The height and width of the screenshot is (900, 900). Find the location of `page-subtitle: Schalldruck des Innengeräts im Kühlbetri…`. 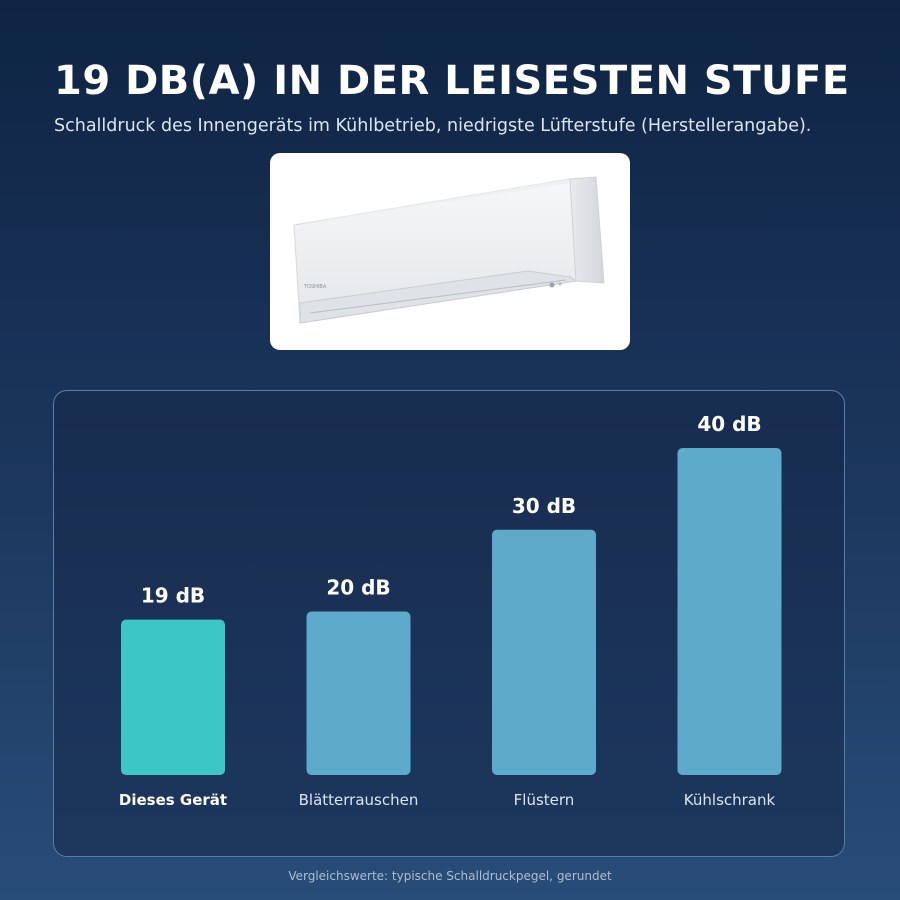

page-subtitle: Schalldruck des Innengeräts im Kühlbetri… is located at coordinates (433, 126).